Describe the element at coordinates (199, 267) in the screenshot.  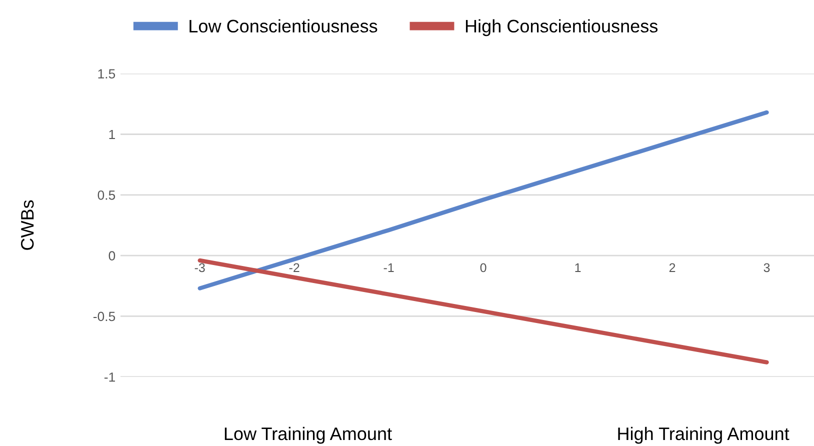
I see `x-tick-label: -3` at that location.